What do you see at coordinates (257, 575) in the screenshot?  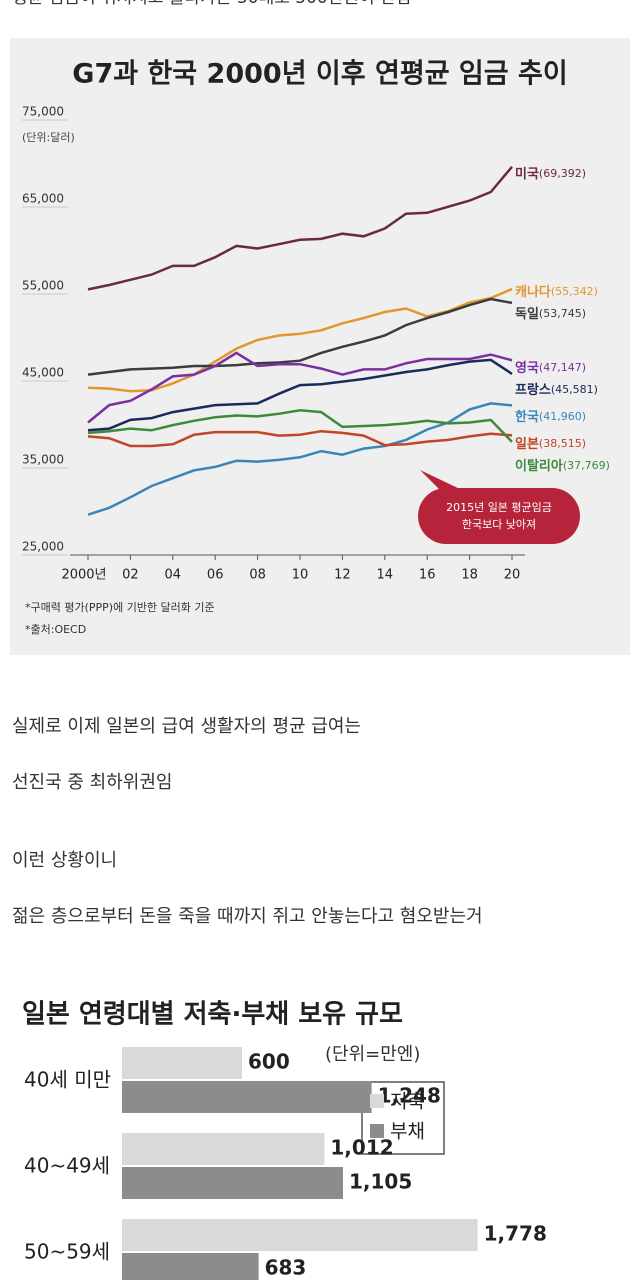 I see `x-tick-label: 08` at bounding box center [257, 575].